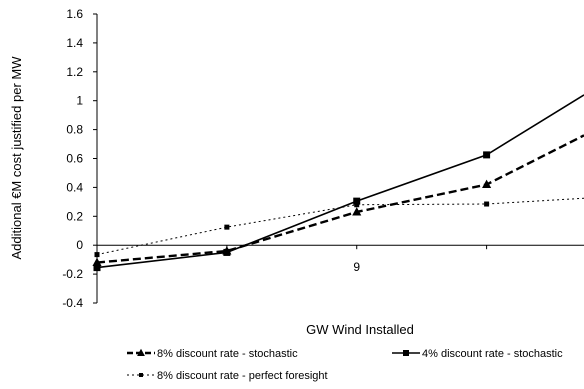 The height and width of the screenshot is (389, 584). What do you see at coordinates (74, 14) in the screenshot?
I see `y-tick-label: 1.6` at bounding box center [74, 14].